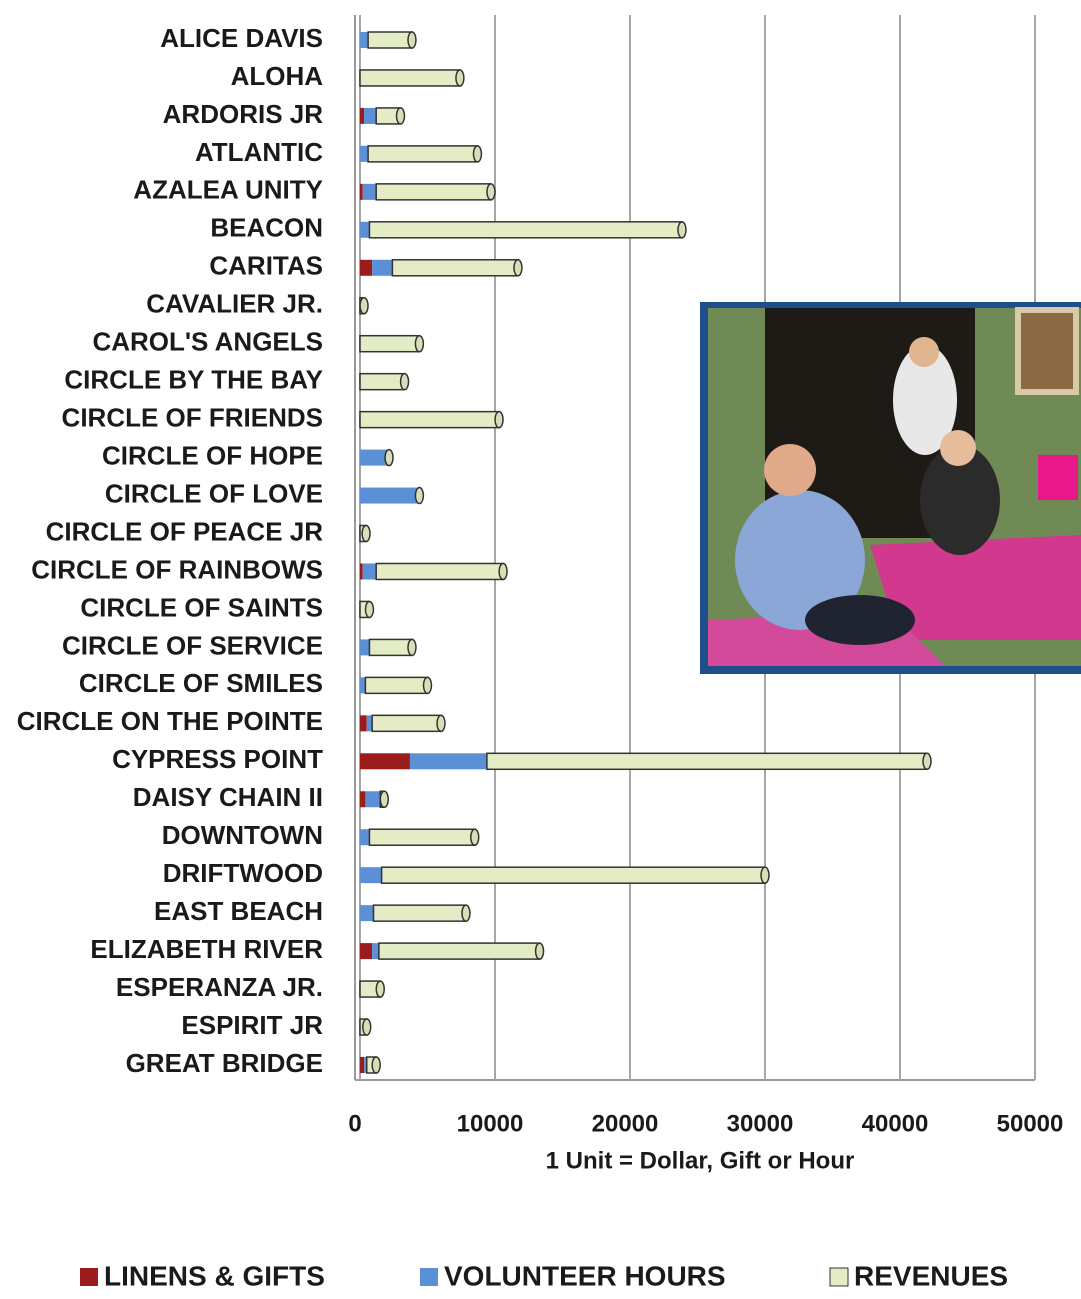 This screenshot has height=1299, width=1081. Describe the element at coordinates (760, 1123) in the screenshot. I see `x-tick-label: 30000` at that location.